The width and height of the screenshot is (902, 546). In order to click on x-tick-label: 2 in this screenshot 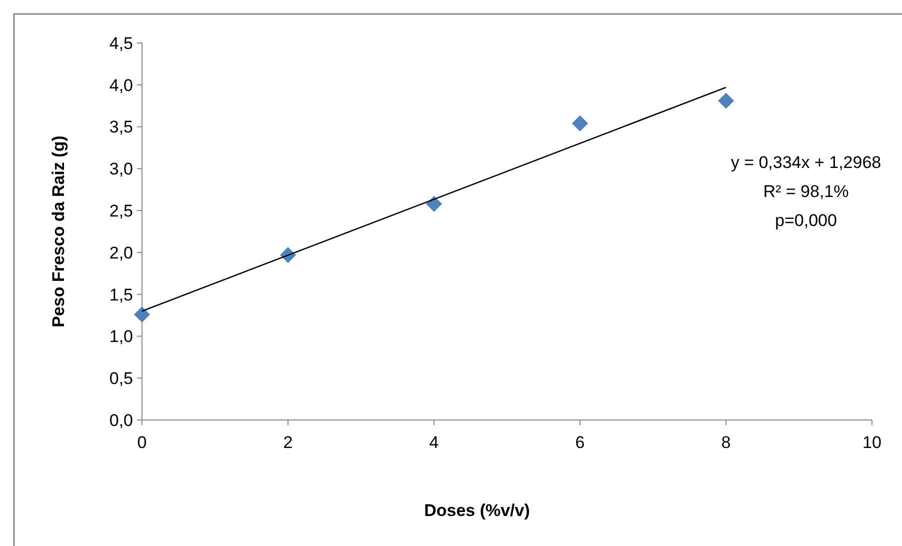, I will do `click(288, 442)`.